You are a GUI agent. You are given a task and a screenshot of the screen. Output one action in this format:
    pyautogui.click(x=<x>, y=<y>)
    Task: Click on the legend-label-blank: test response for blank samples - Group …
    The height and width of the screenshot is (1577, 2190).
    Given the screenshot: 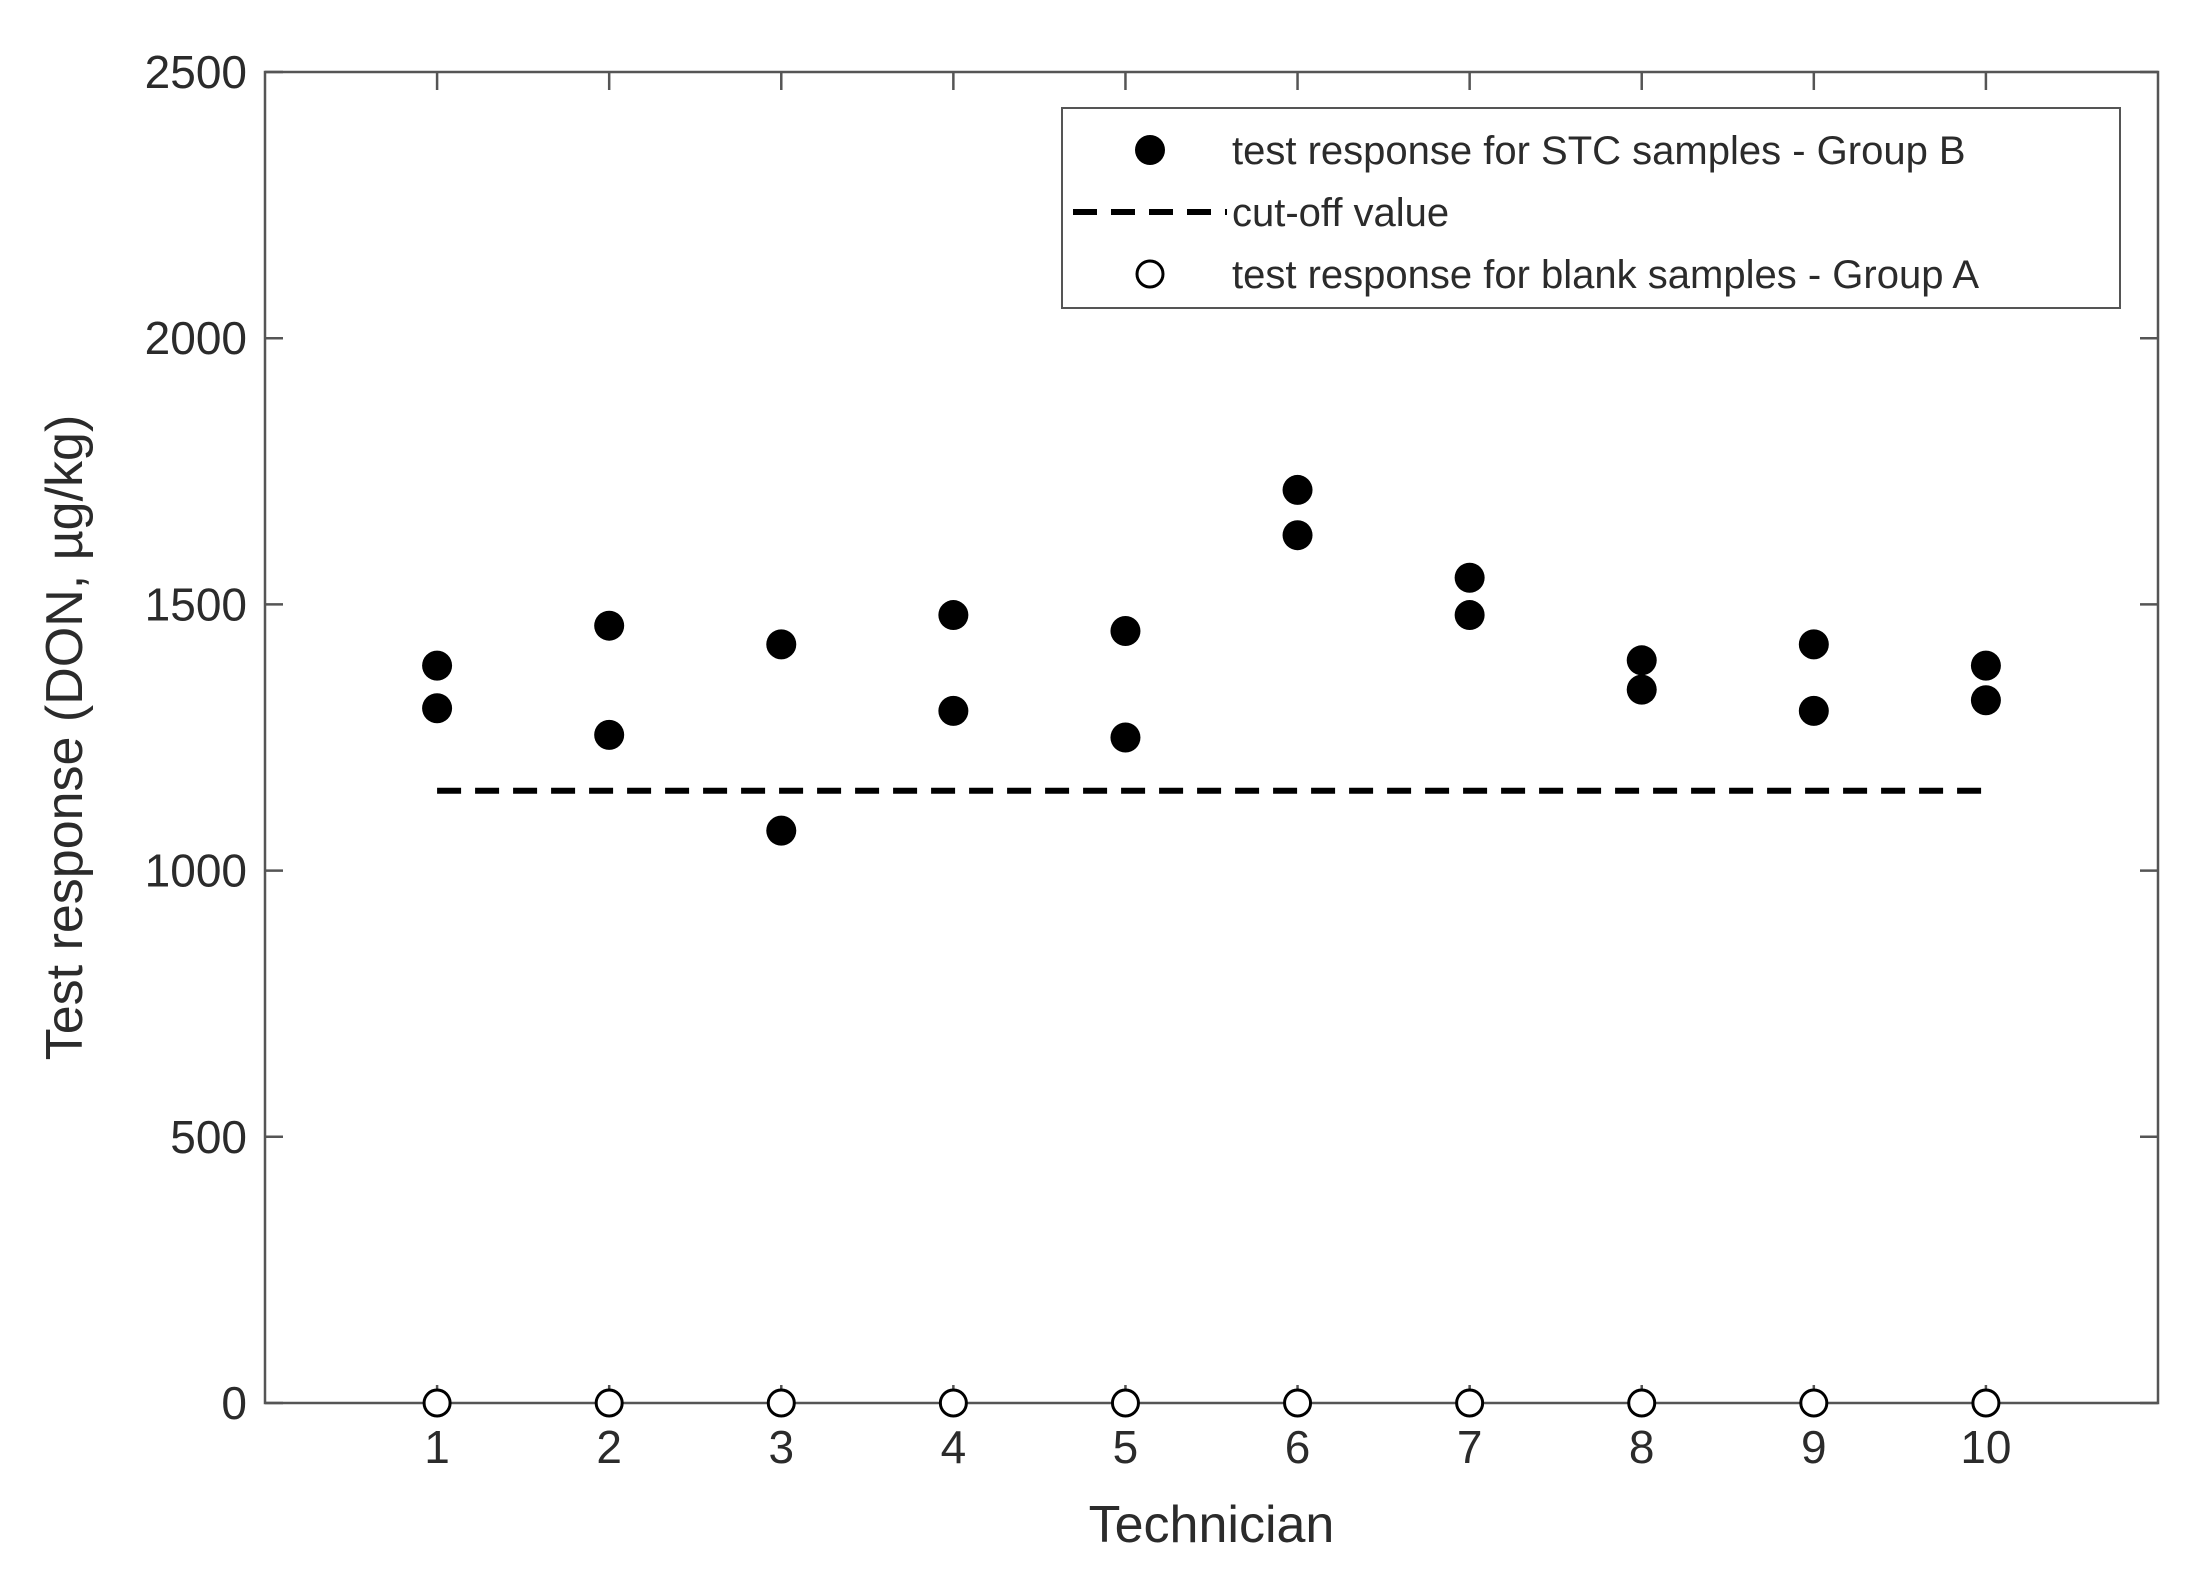 What is the action you would take?
    pyautogui.click(x=1605, y=275)
    